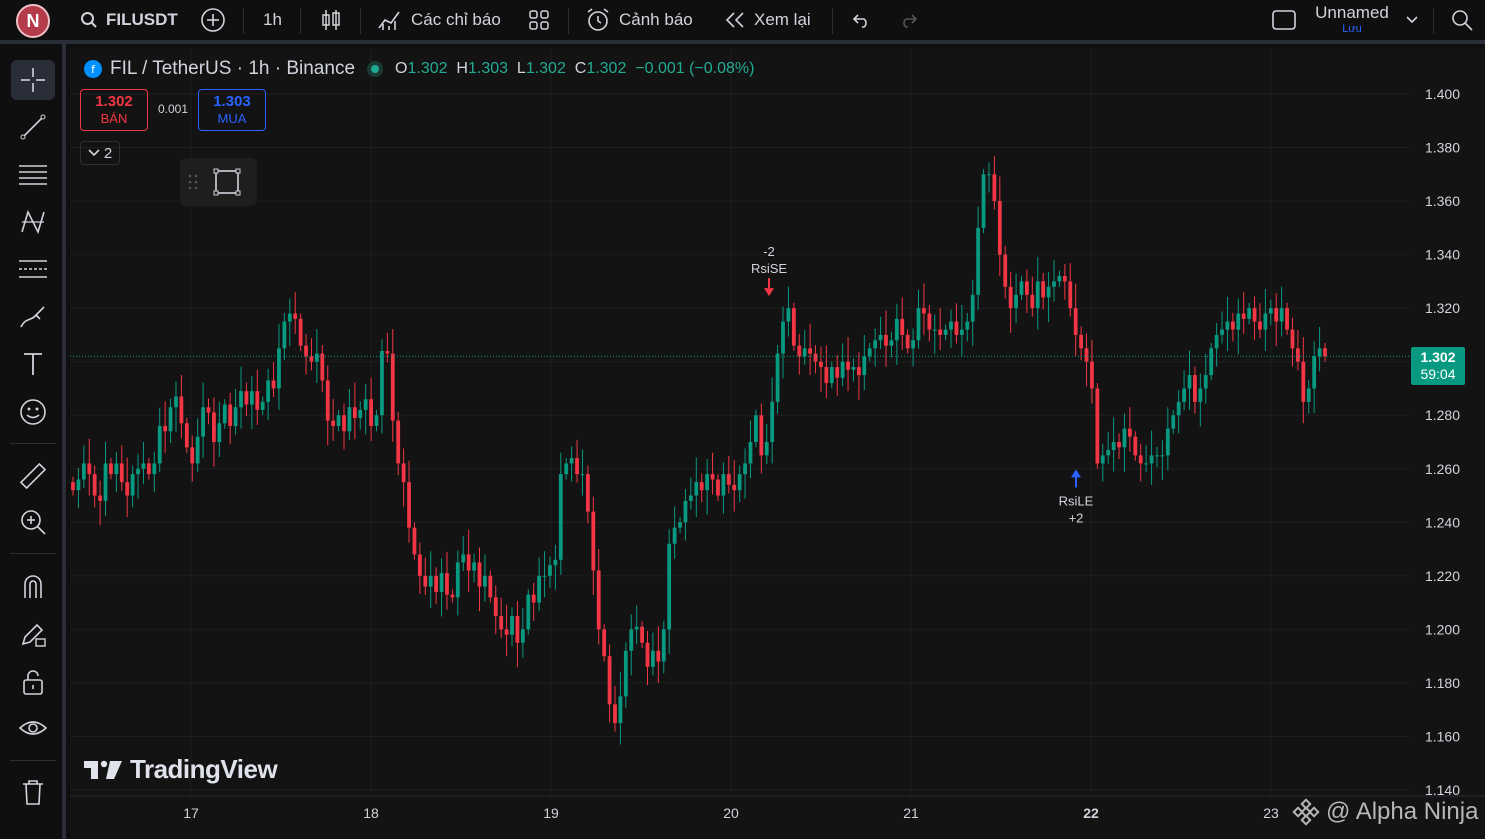 The width and height of the screenshot is (1485, 839). I want to click on drag-handle-icon, so click(193, 182).